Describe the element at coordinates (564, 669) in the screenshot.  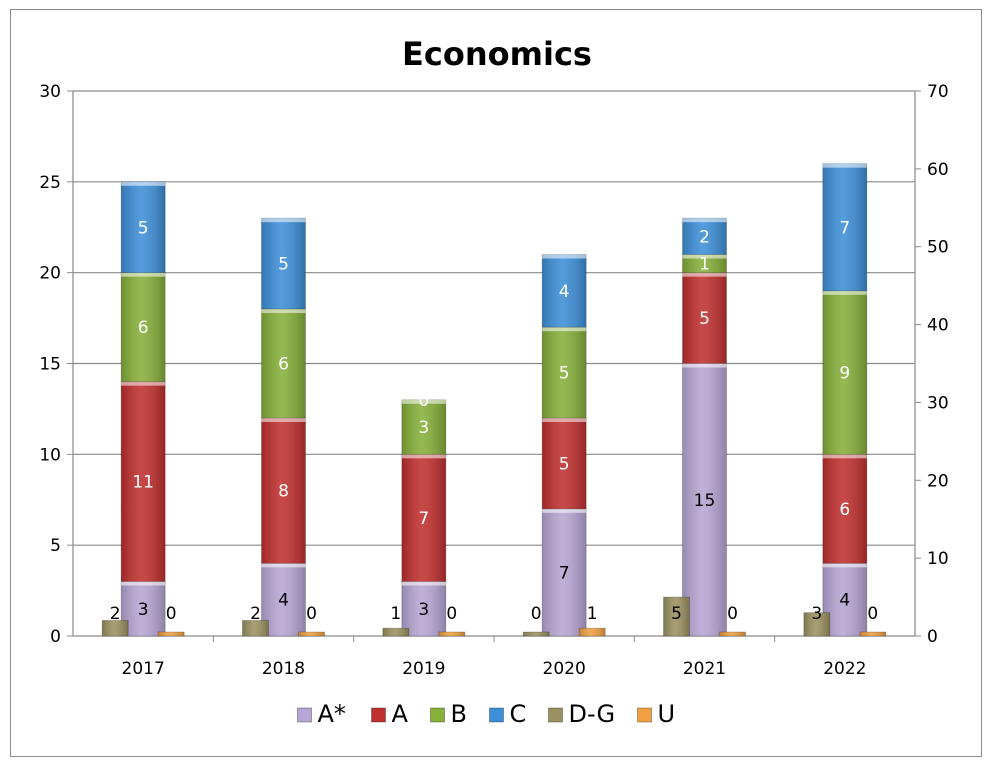
I see `x-tick-label: 2020` at that location.